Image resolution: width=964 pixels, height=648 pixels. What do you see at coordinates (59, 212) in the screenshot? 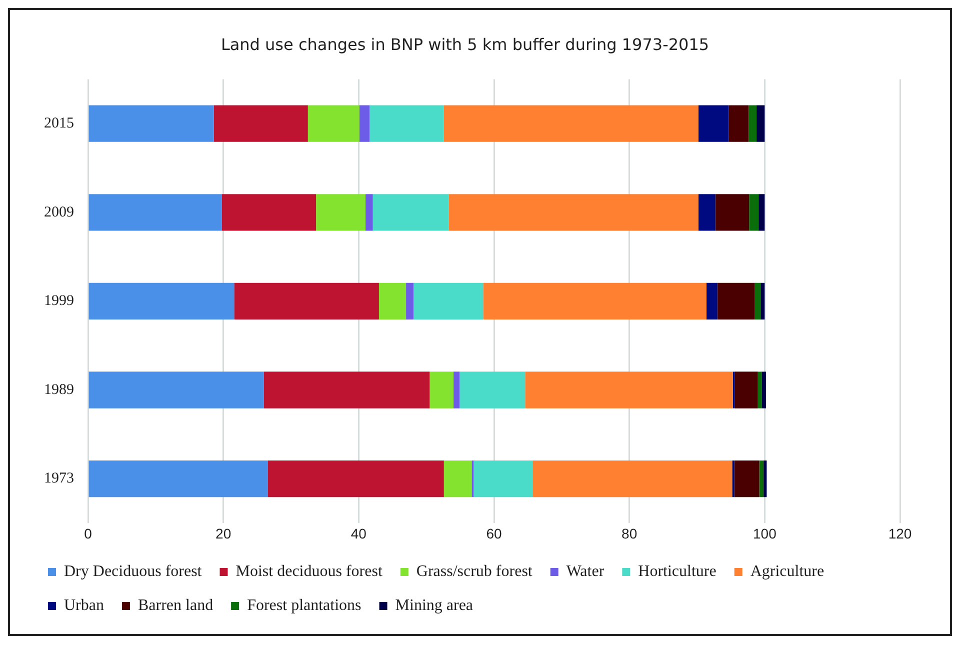
I see `y-tick-label: 2009` at bounding box center [59, 212].